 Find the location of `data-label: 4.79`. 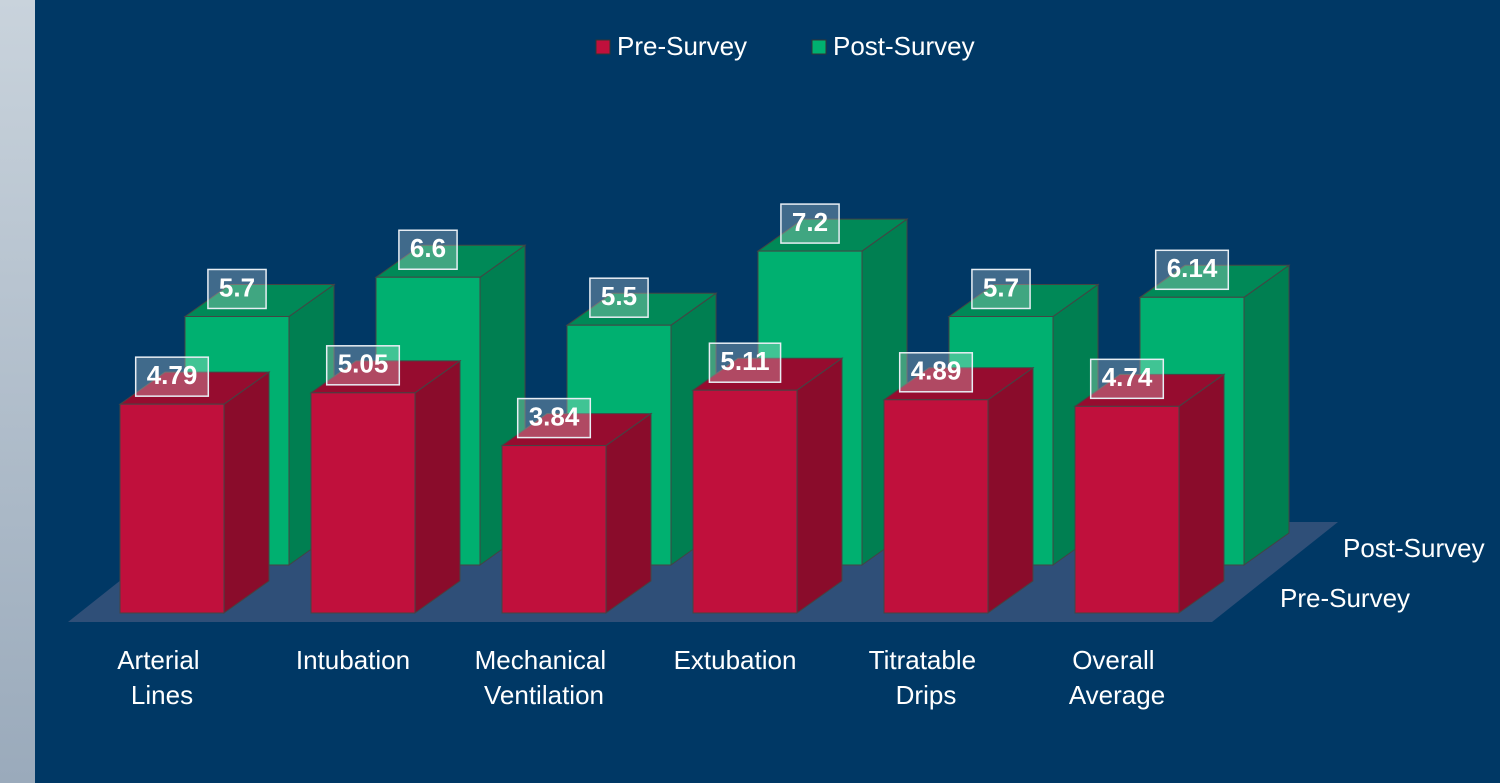

data-label: 4.79 is located at coordinates (172, 375).